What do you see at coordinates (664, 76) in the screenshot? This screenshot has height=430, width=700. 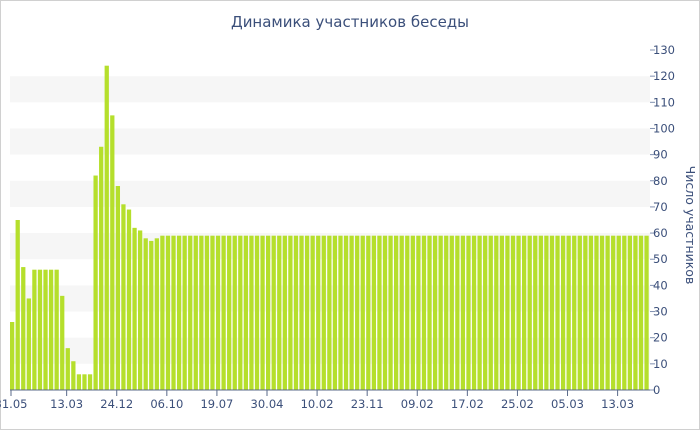 I see `y-tick-label: 120` at bounding box center [664, 76].